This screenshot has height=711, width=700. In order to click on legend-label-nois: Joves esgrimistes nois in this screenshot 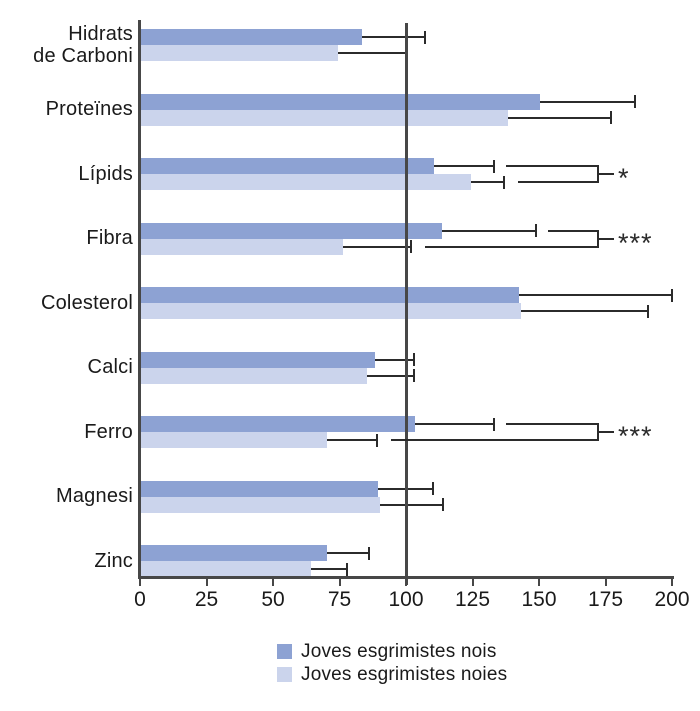, I will do `click(399, 651)`.